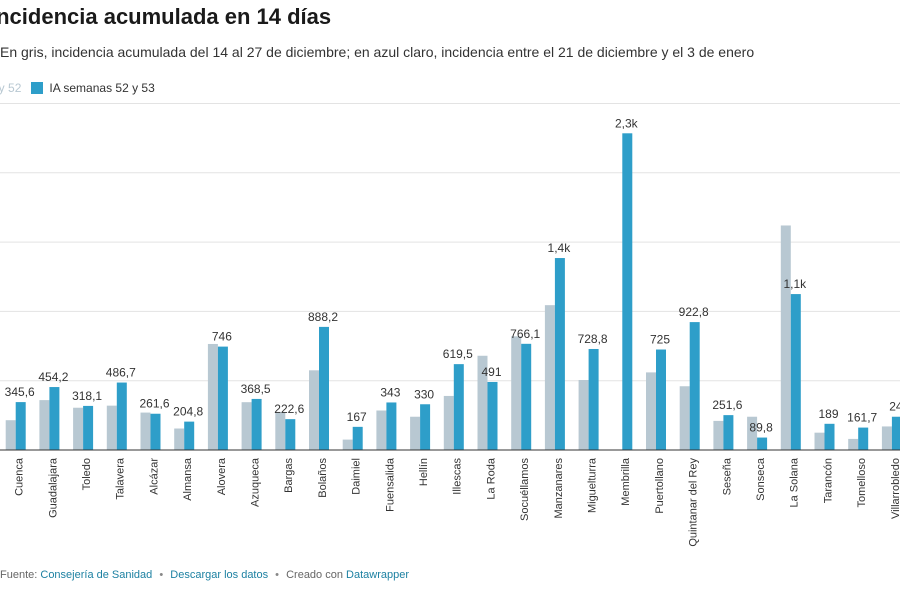  Describe the element at coordinates (895, 488) in the screenshot. I see `category-label-27: Villarrobledo` at that location.